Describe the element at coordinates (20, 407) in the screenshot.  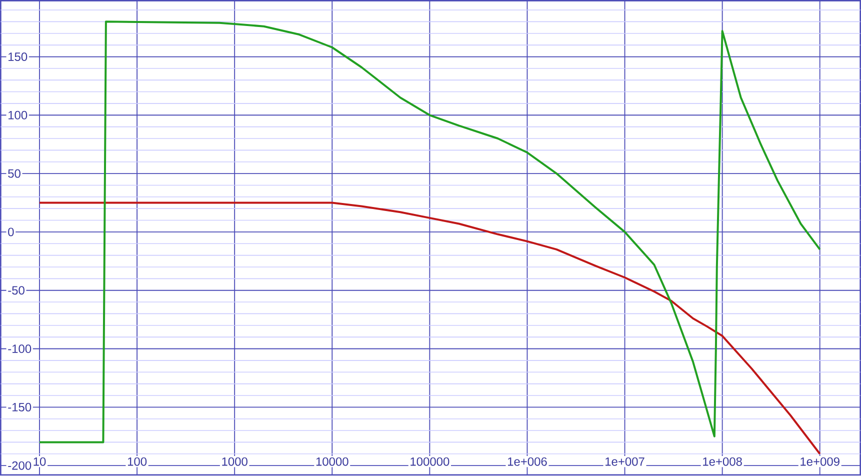
I see `y-tick-label: -150` at that location.